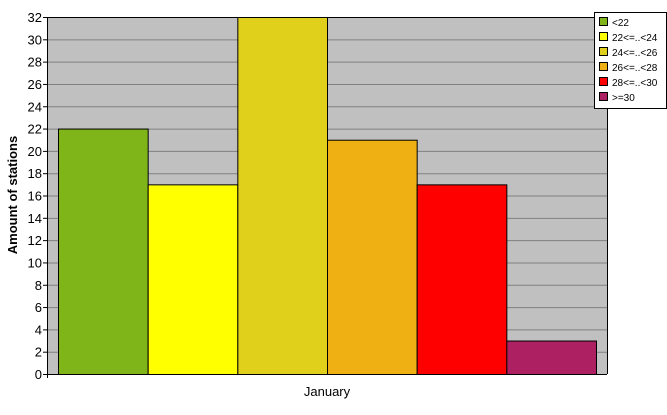 This screenshot has height=415, width=667. I want to click on y-tick-label: 26, so click(35, 84).